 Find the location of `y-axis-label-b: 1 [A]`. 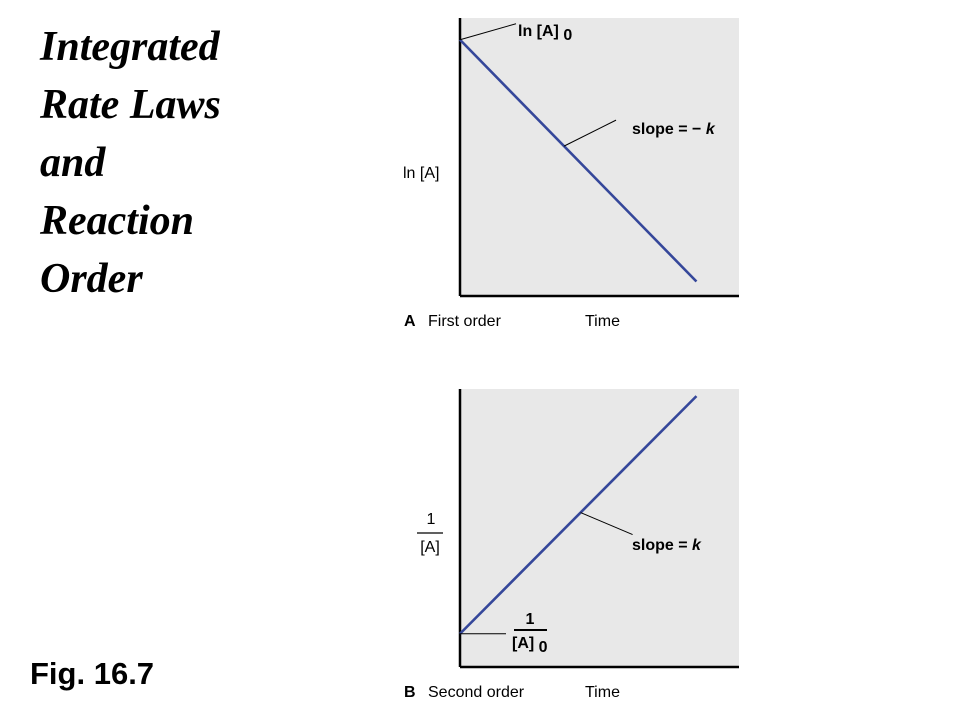

y-axis-label-b: 1 [A] is located at coordinates (430, 533).